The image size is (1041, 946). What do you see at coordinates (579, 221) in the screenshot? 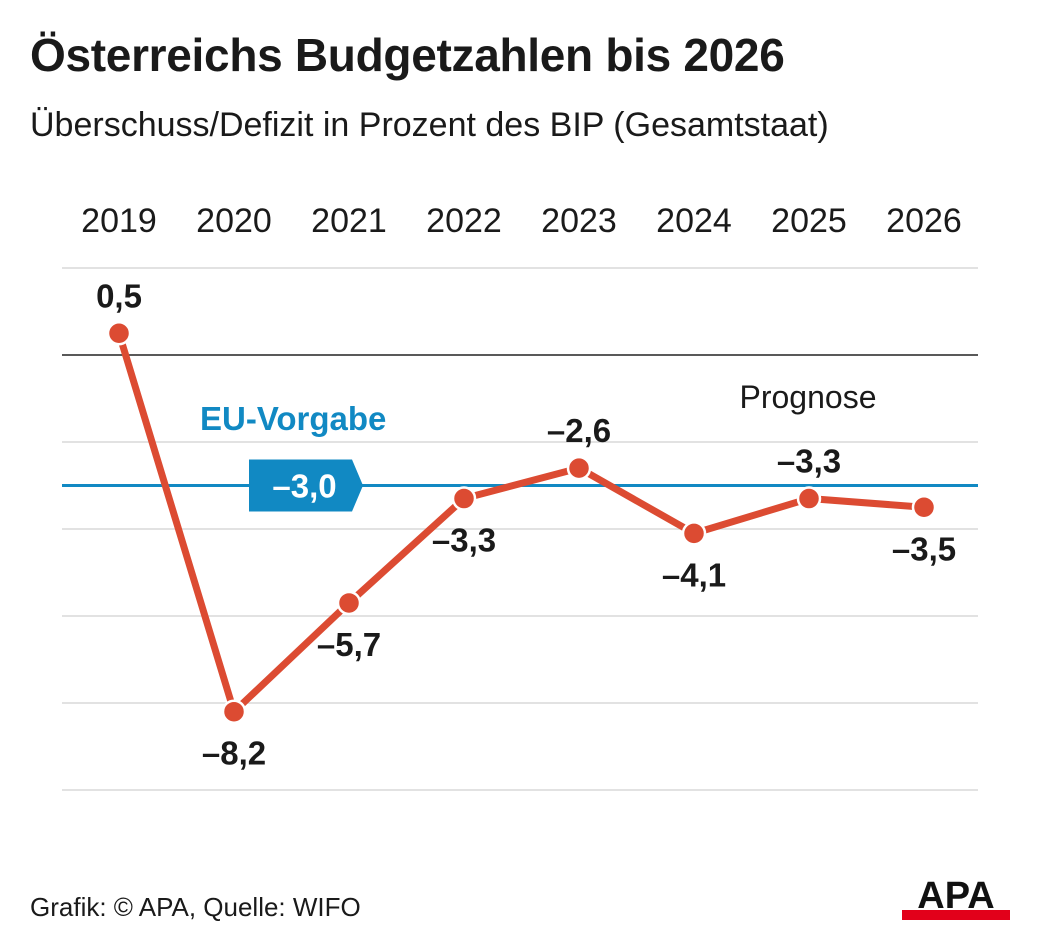
I see `x-tick-label: 2023` at bounding box center [579, 221].